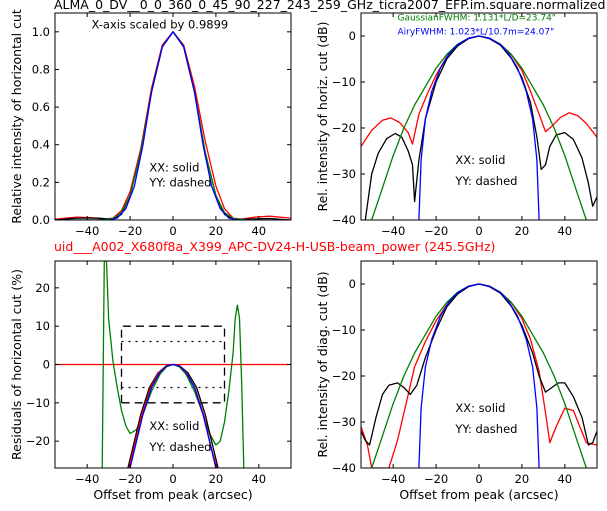 The width and height of the screenshot is (607, 511). I want to click on y-tick-label: 0.4, so click(41, 145).